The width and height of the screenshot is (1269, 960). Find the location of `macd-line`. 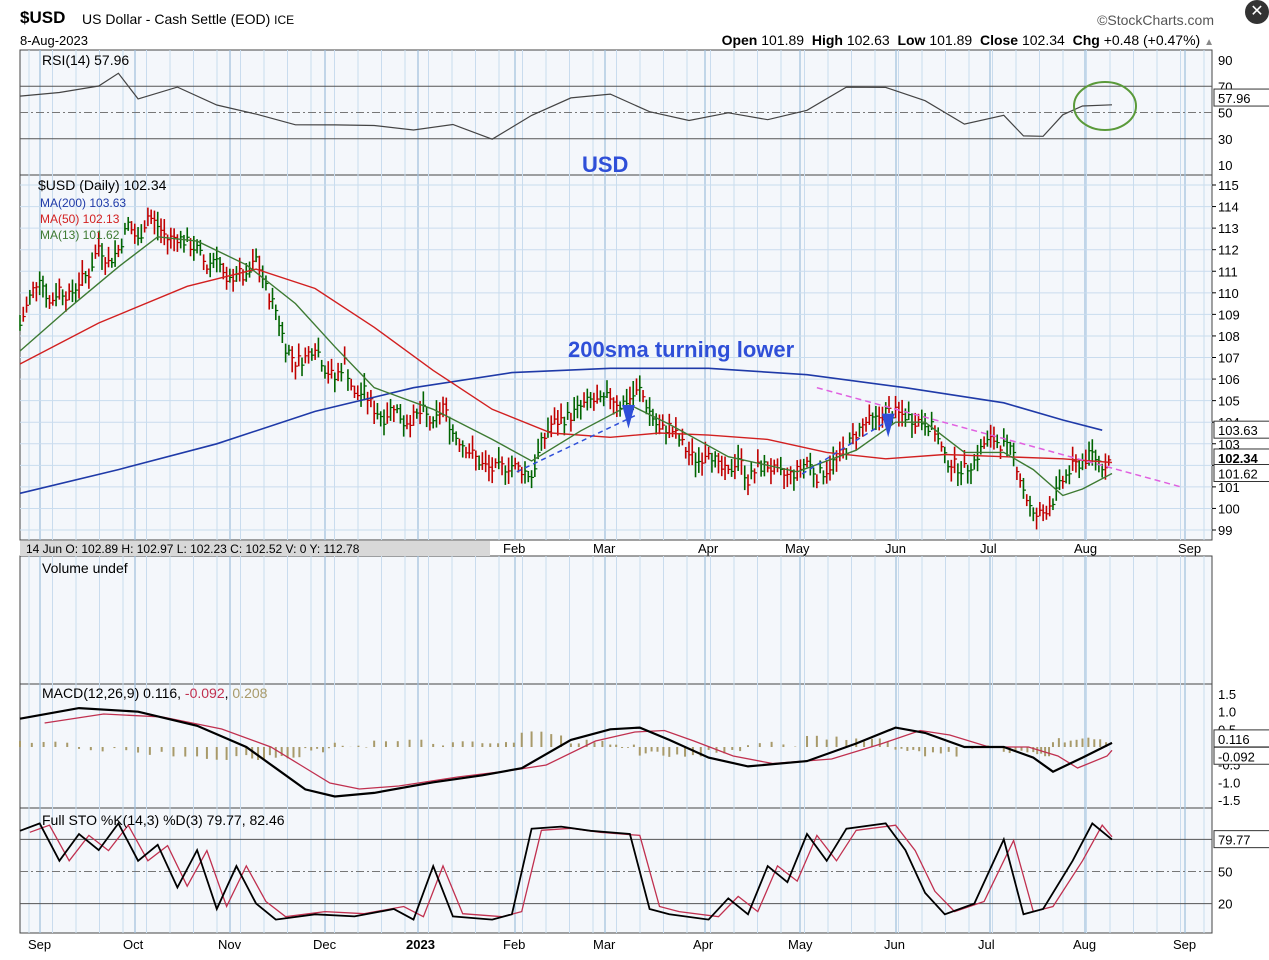

macd-line is located at coordinates (566, 752).